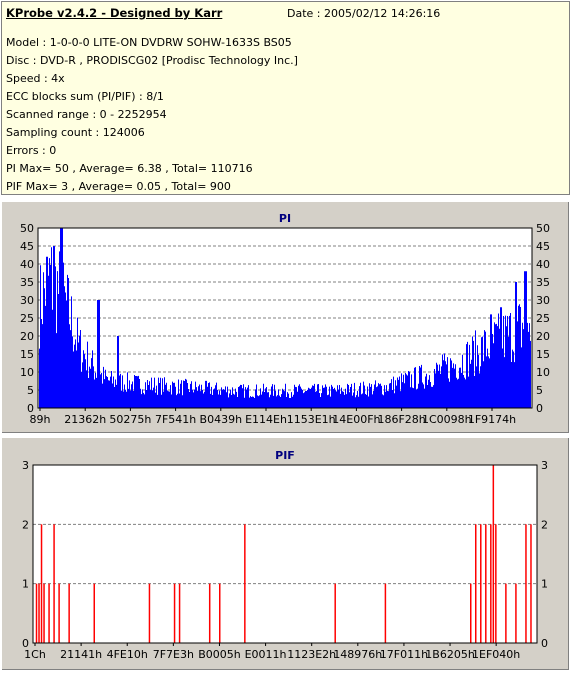 This screenshot has height=673, width=572. What do you see at coordinates (27, 282) in the screenshot?
I see `y-tick-label-left: 35` at bounding box center [27, 282].